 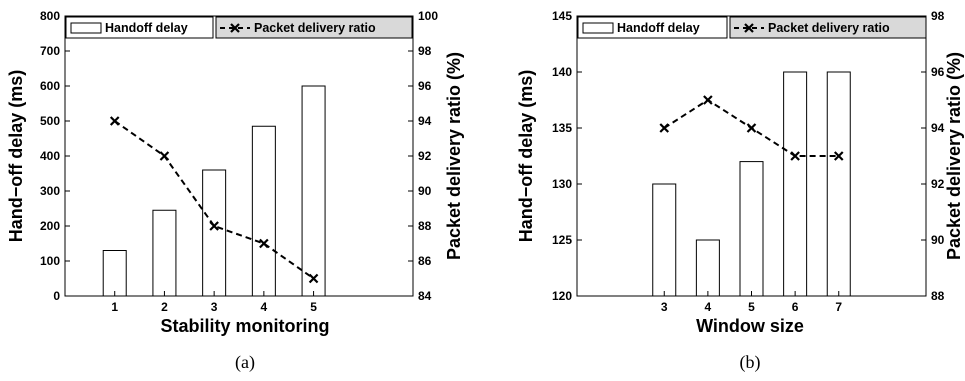 I want to click on x-tick-label: 1, so click(x=114, y=307).